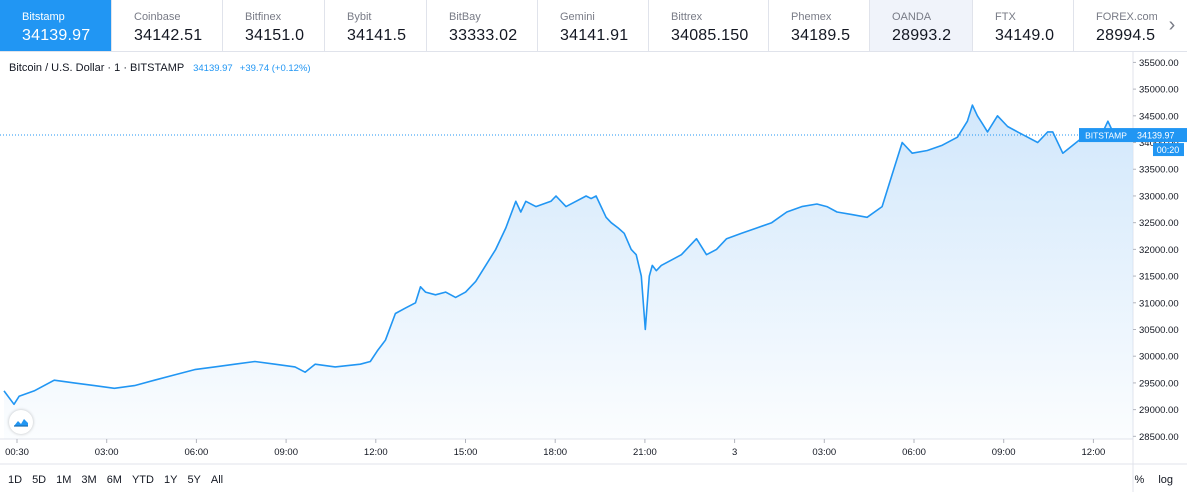 This screenshot has width=1187, height=492. I want to click on exchange-tab-ftx: FTX 34149.0, so click(1023, 25).